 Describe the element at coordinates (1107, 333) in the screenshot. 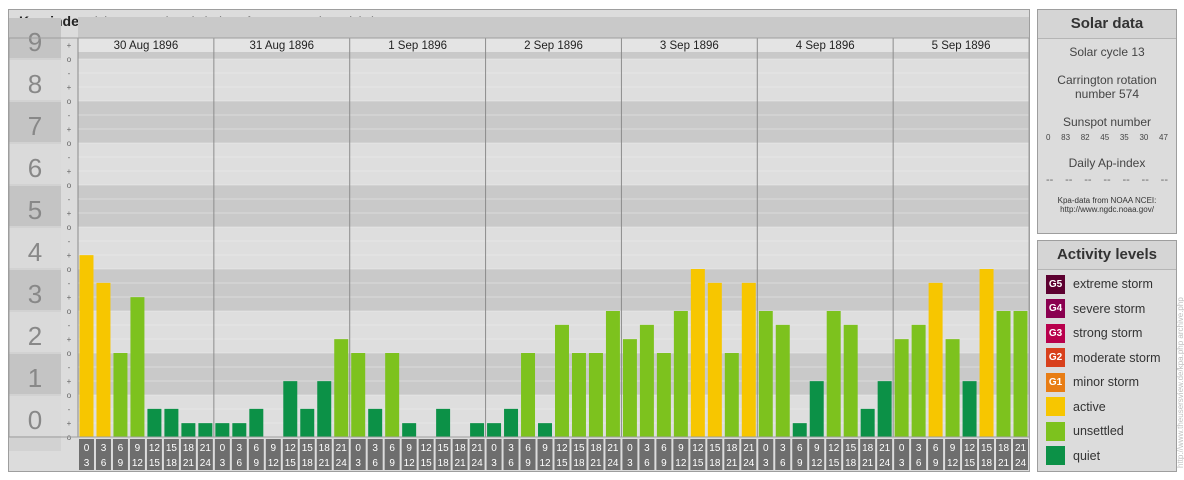

I see `activity-level-item: G3 strong storm` at that location.